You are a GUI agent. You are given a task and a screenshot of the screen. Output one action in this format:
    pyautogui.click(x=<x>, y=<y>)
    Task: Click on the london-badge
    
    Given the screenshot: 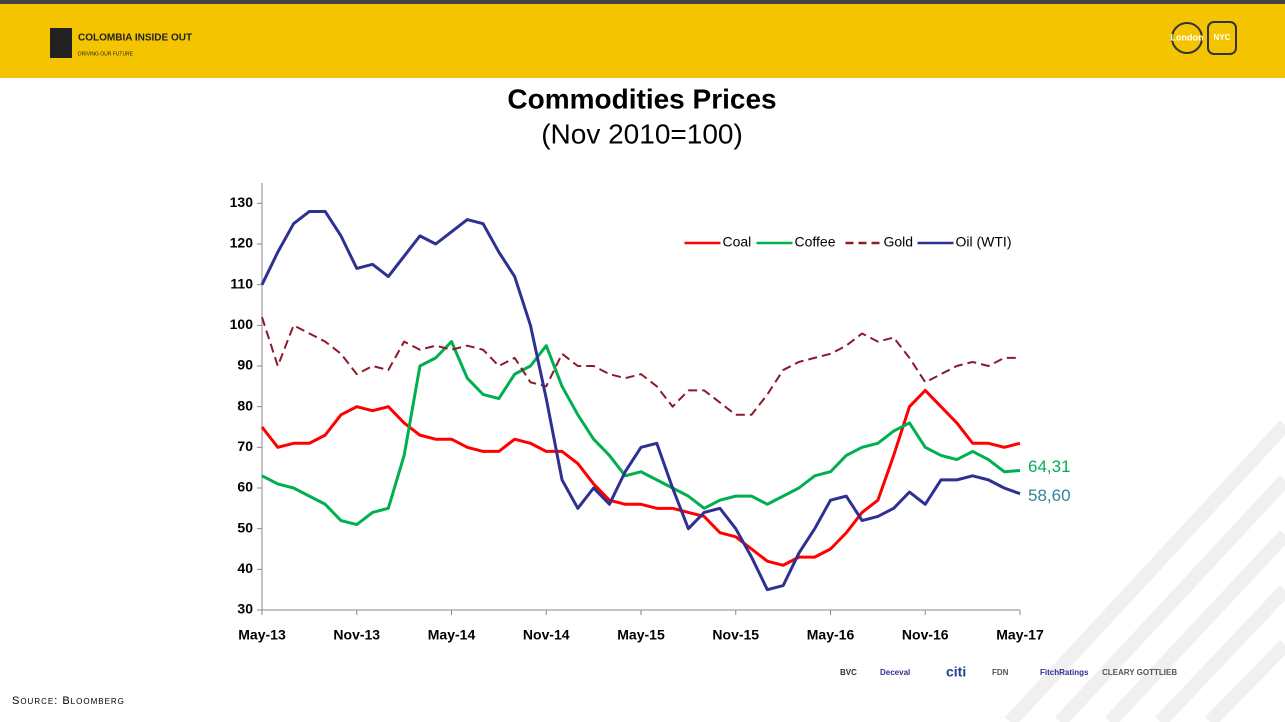 What is the action you would take?
    pyautogui.click(x=1187, y=38)
    